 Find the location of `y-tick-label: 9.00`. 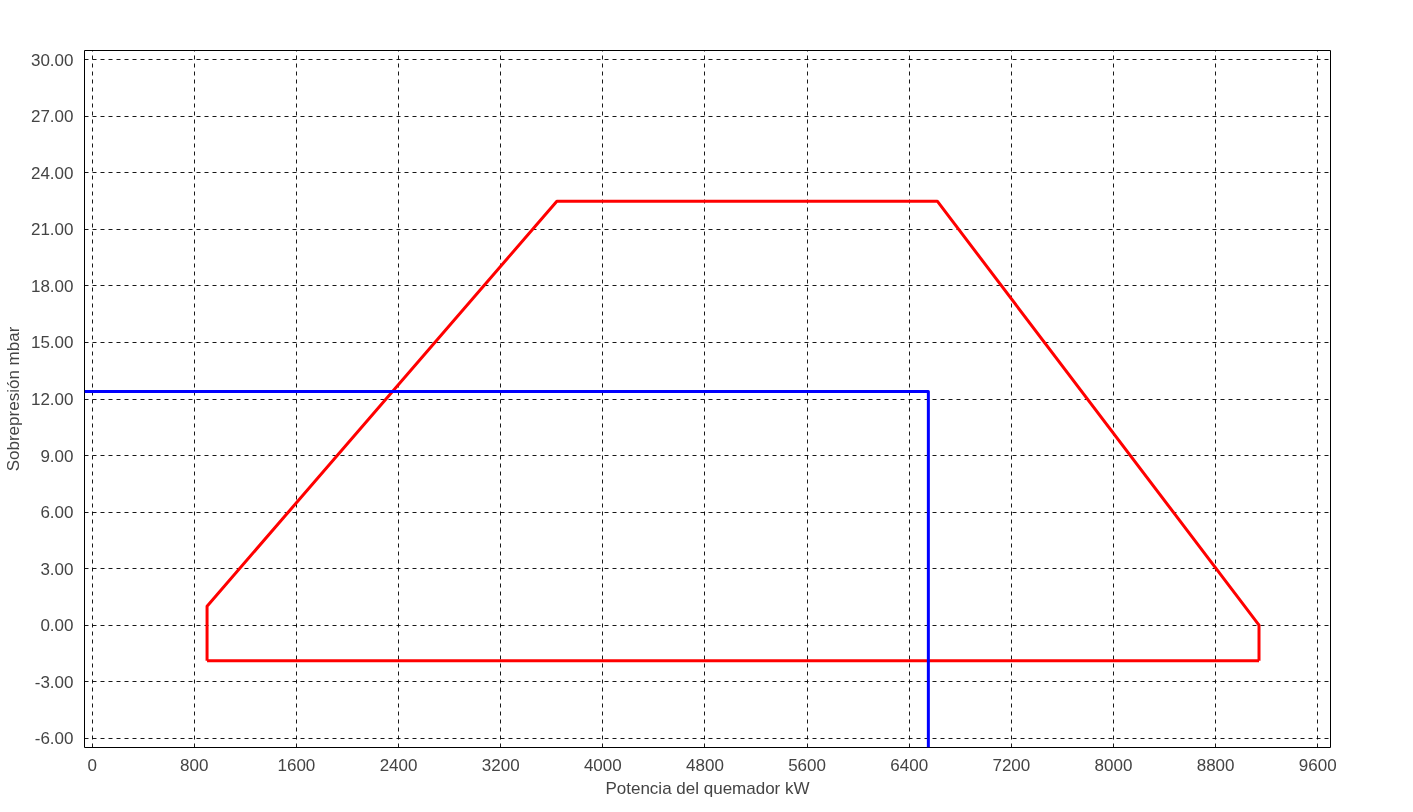

y-tick-label: 9.00 is located at coordinates (57, 456).